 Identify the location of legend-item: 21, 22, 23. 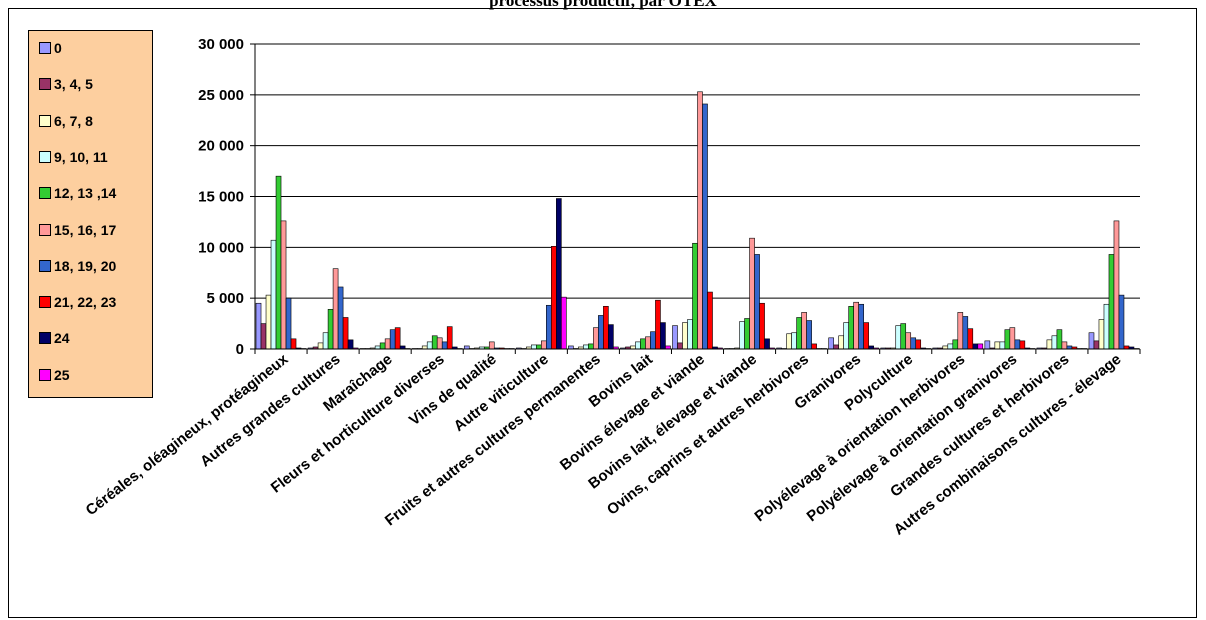
(77, 302).